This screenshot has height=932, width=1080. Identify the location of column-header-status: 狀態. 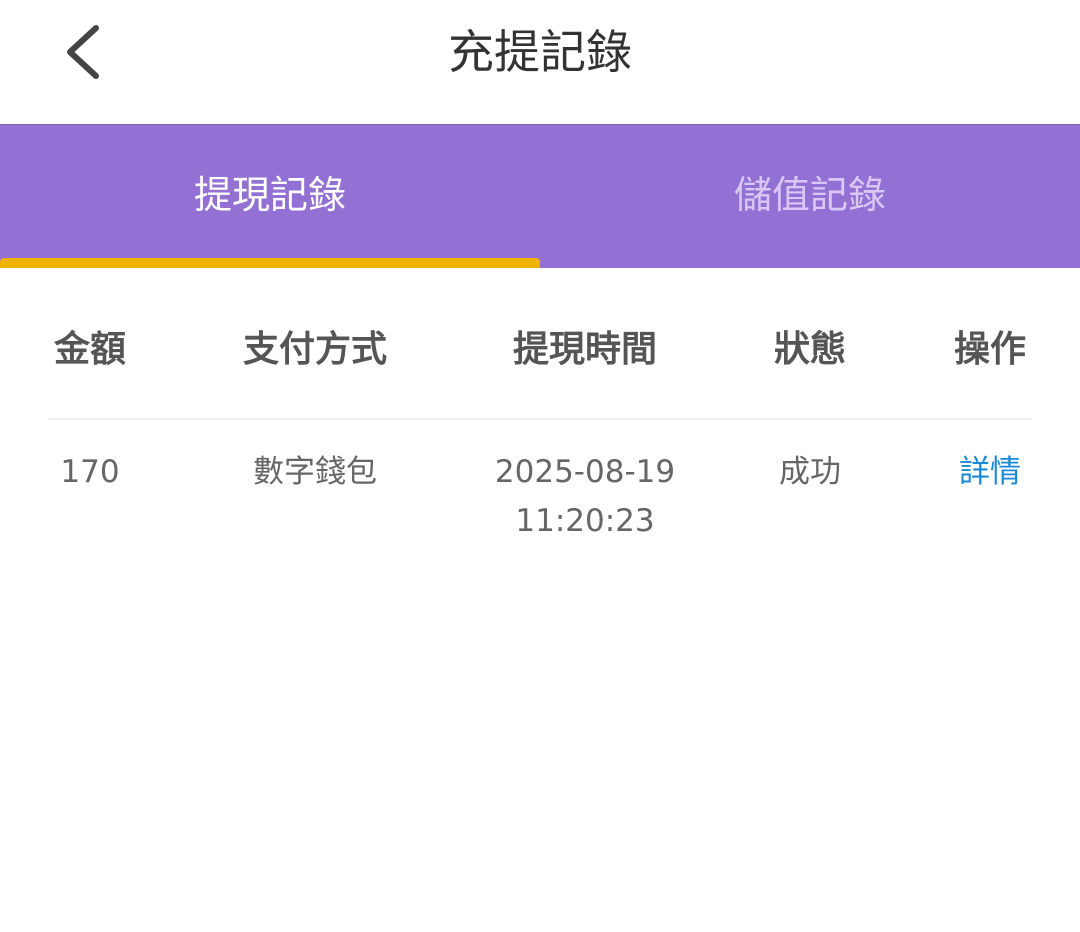
(810, 349).